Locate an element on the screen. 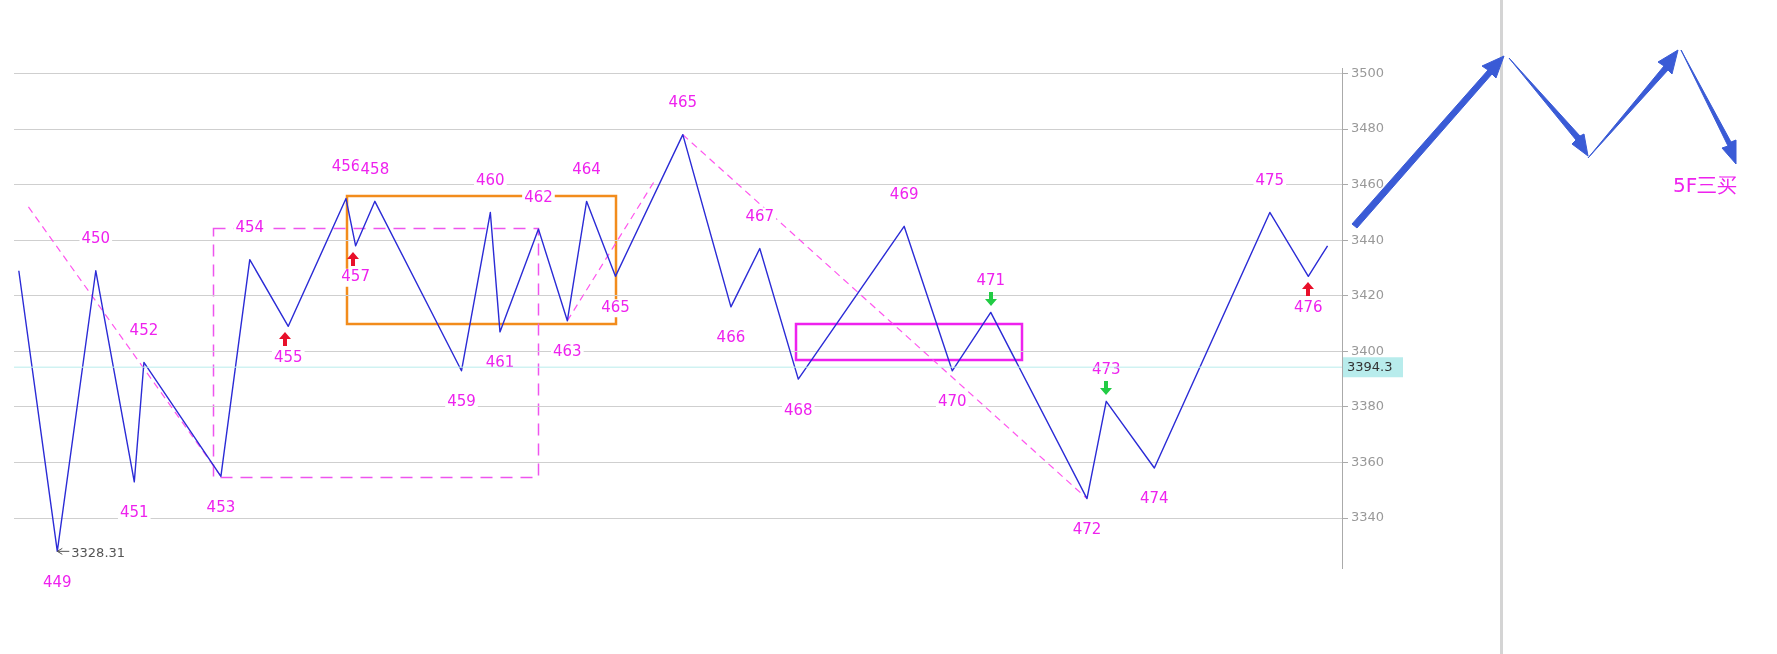 This screenshot has width=1777, height=654. annotation: 458 is located at coordinates (375, 168).